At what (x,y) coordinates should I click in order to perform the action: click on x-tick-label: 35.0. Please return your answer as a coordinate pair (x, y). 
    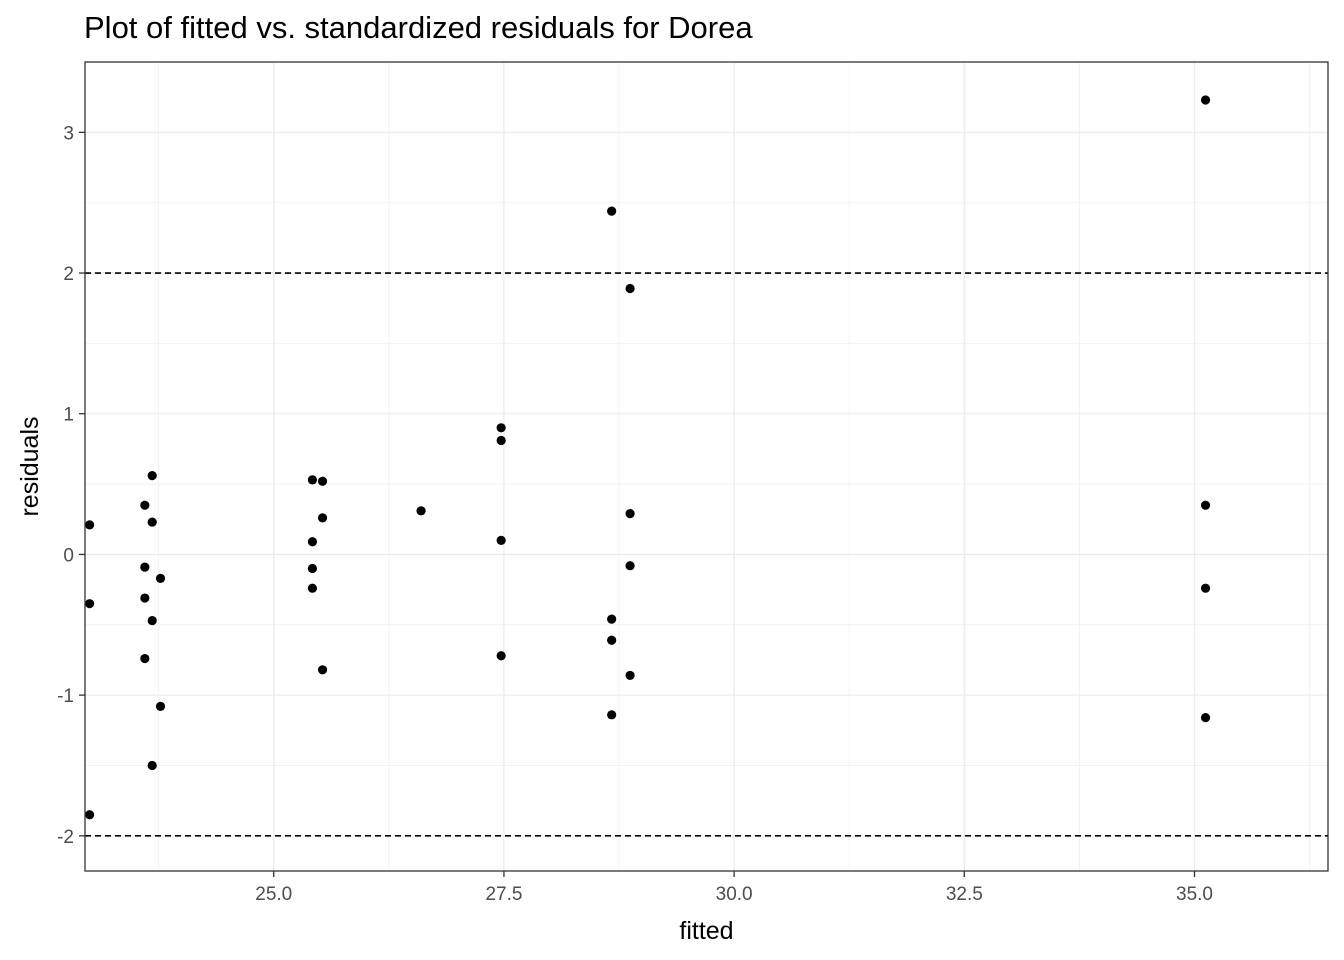
    Looking at the image, I should click on (1194, 894).